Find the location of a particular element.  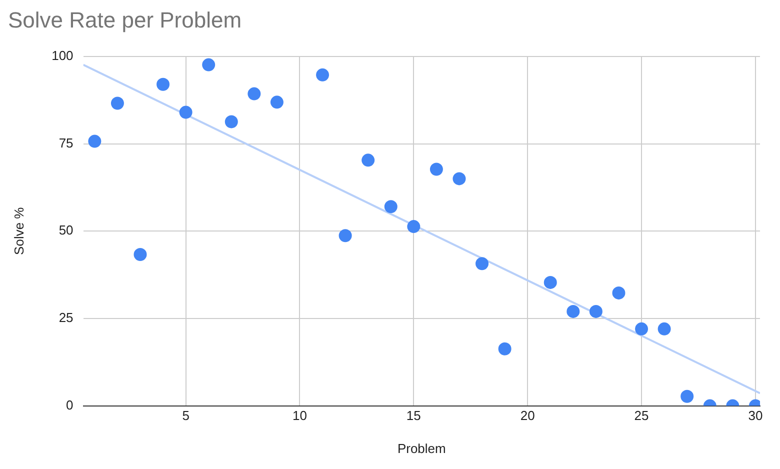

x-tick-label: 30 is located at coordinates (755, 416).